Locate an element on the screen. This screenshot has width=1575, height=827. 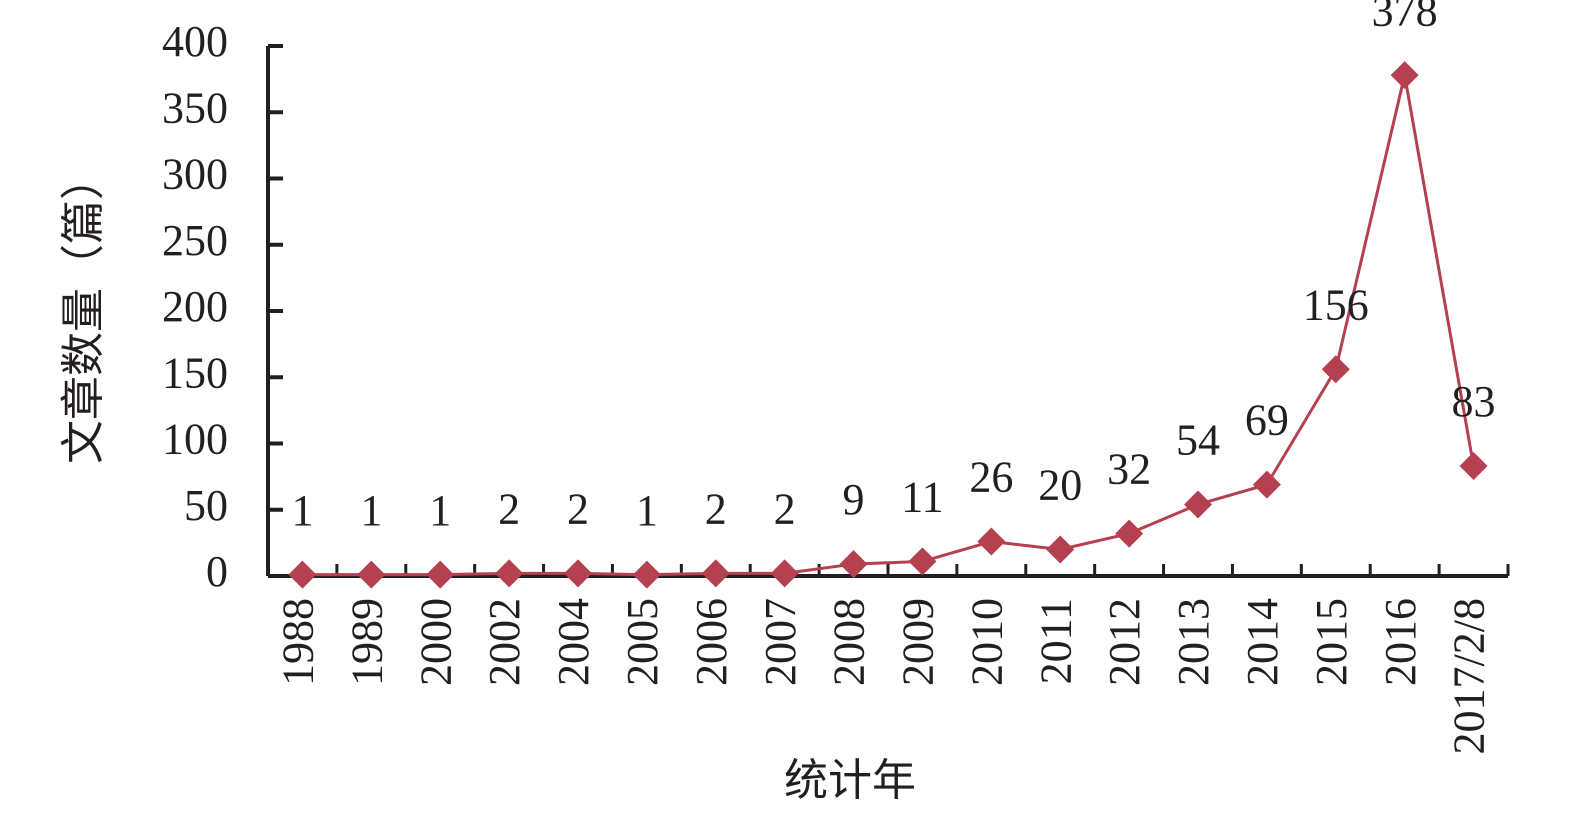
x-tick-label: 2013 is located at coordinates (1193, 642).